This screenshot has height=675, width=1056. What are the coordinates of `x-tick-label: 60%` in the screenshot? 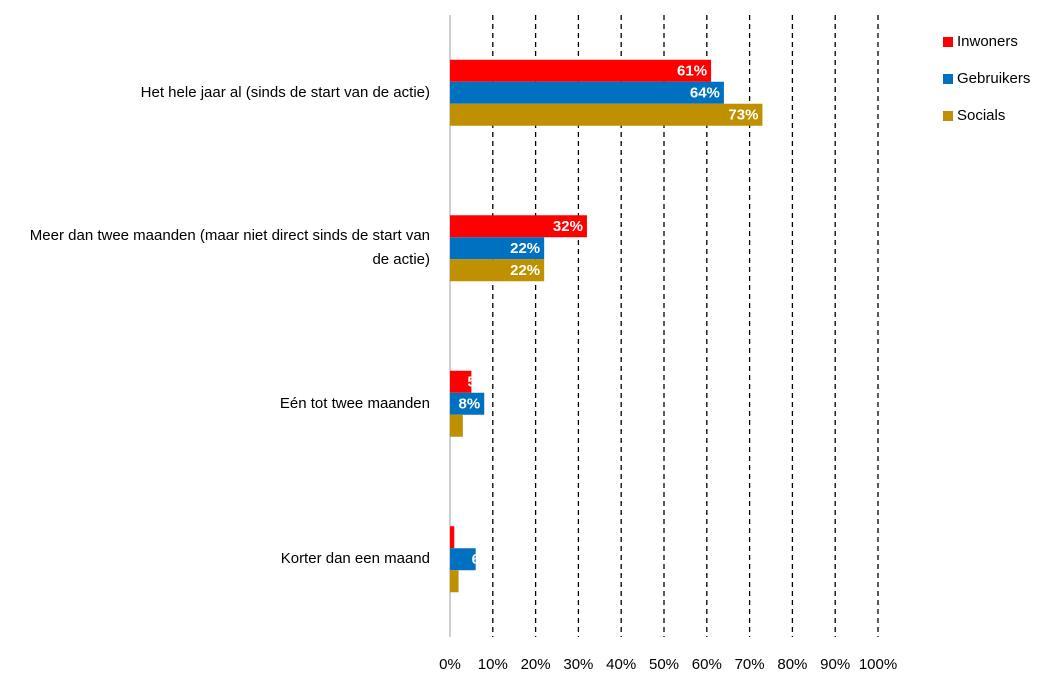 It's located at (707, 664).